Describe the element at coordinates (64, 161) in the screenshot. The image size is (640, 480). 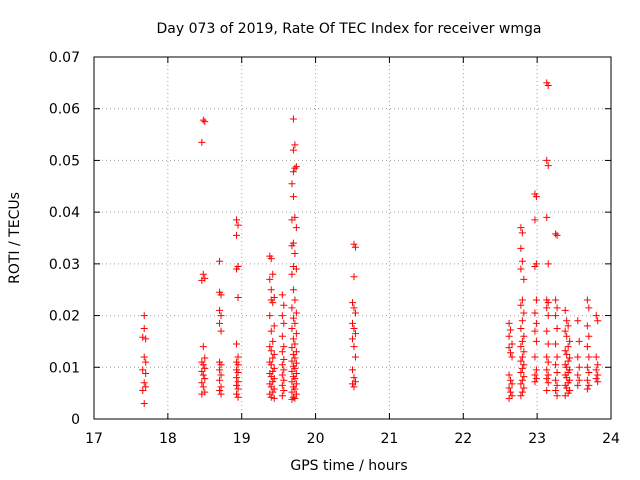
I see `y-tick-label: 0.05` at that location.